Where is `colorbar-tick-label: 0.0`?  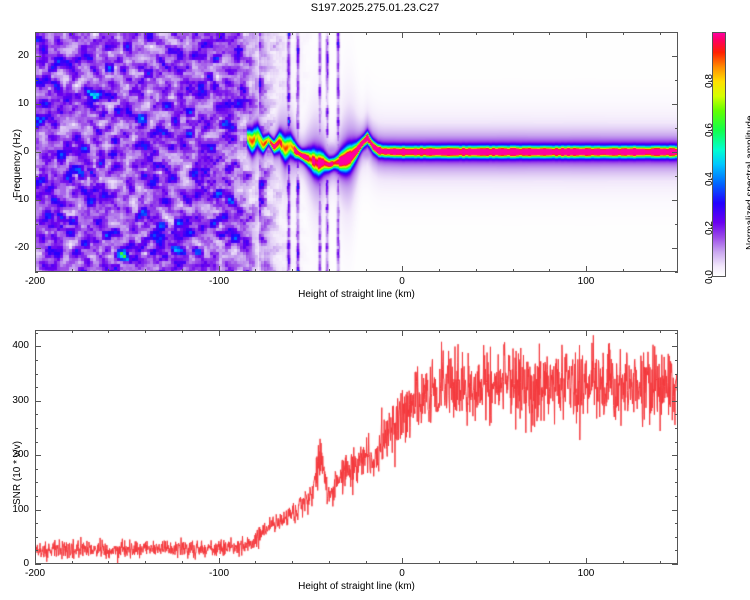 colorbar-tick-label: 0.0 is located at coordinates (709, 277).